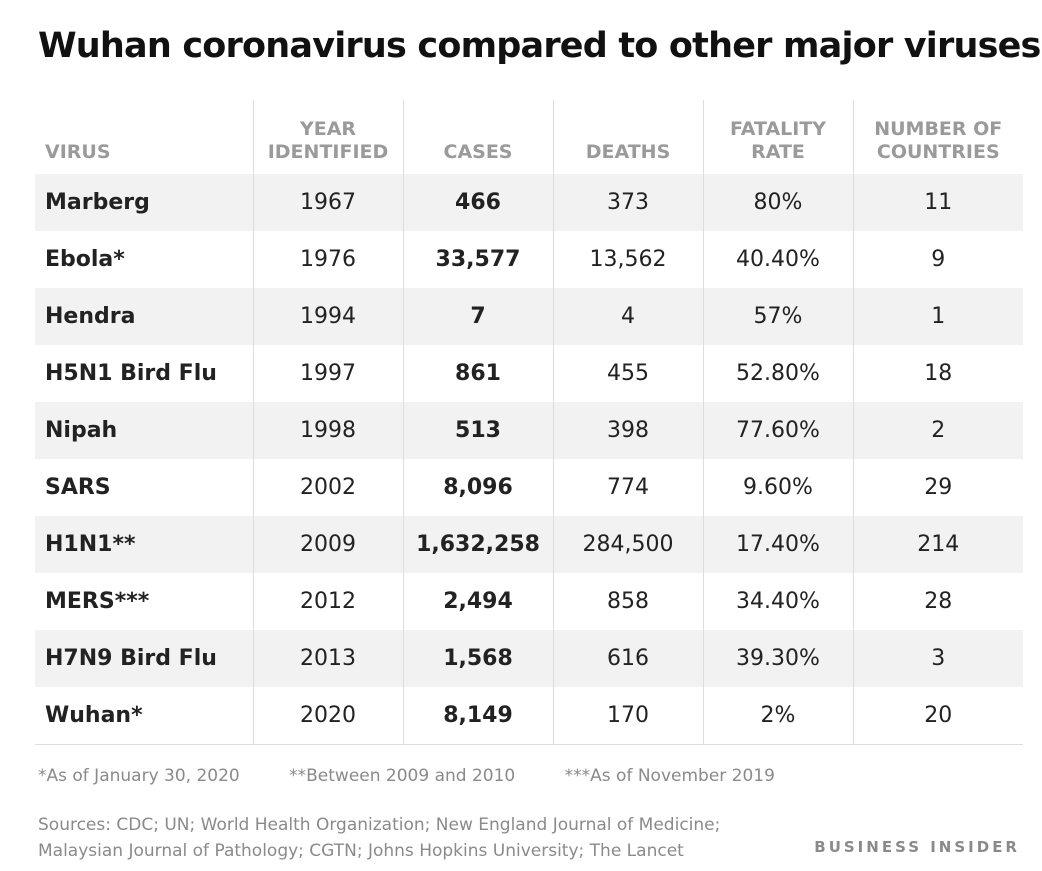 The height and width of the screenshot is (871, 1042). Describe the element at coordinates (937, 259) in the screenshot. I see `cell-countries: 9` at that location.